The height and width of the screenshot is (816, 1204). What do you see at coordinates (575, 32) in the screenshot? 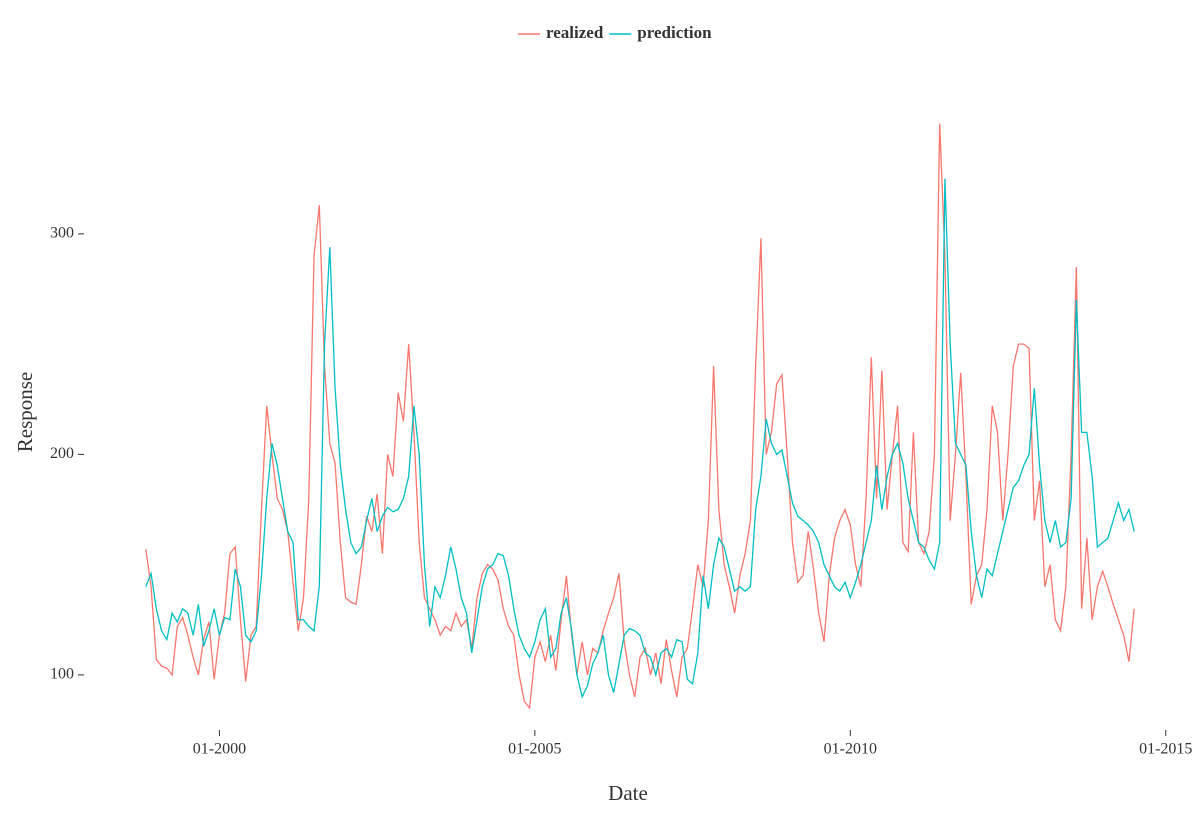
I see `legend-label: realized` at bounding box center [575, 32].